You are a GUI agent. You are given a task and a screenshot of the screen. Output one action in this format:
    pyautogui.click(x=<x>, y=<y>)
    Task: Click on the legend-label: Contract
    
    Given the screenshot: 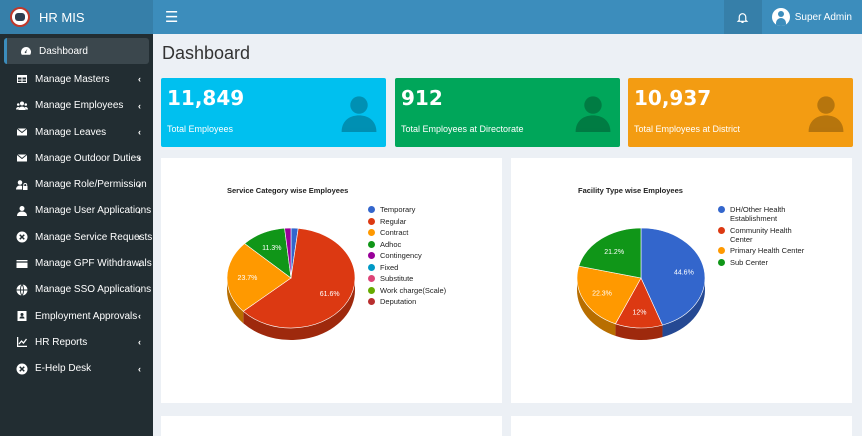 What is the action you would take?
    pyautogui.click(x=394, y=232)
    